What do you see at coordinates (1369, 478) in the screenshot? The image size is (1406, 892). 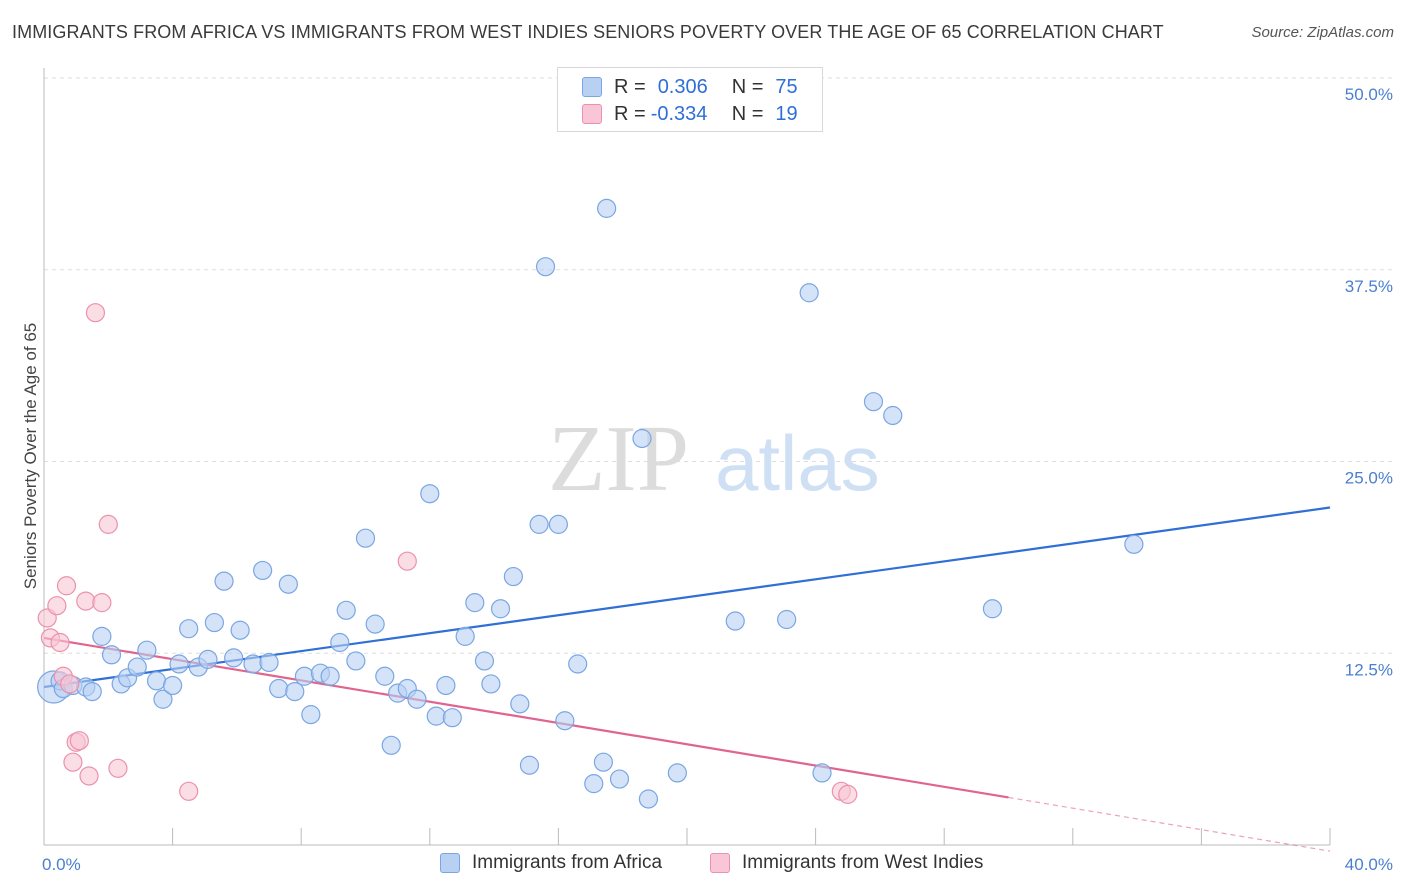 I see `y-tick-label: 25.0%` at bounding box center [1369, 478].